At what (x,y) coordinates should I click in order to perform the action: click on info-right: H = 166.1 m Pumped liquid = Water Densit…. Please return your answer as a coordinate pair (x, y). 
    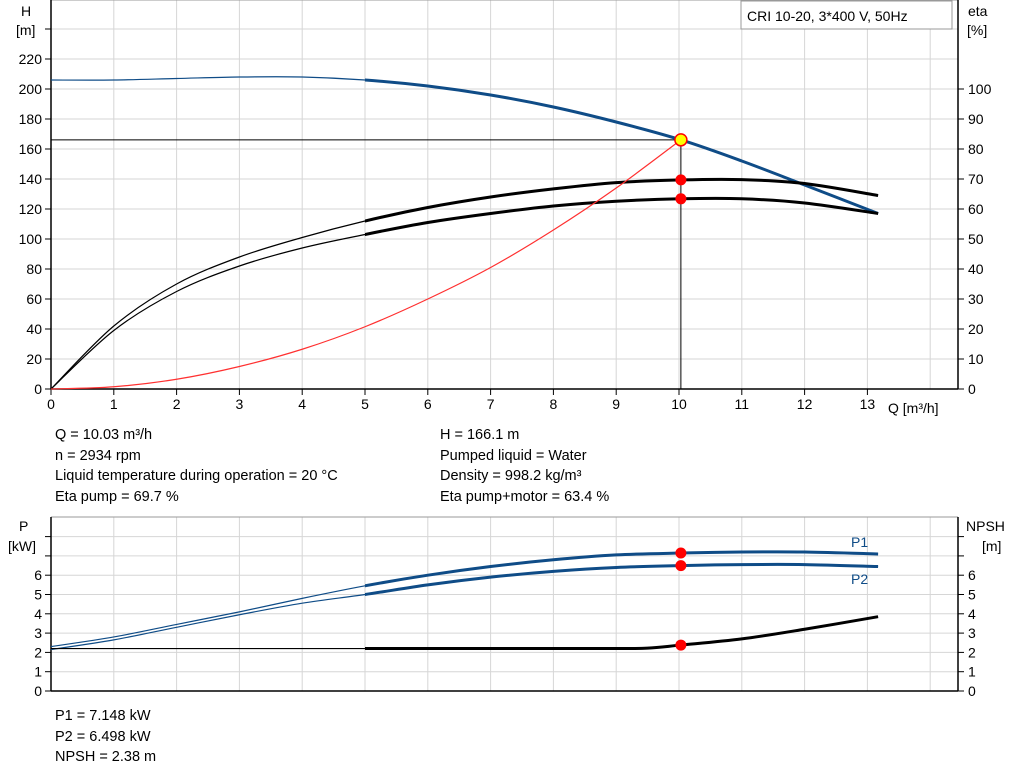
    Looking at the image, I should click on (524, 466).